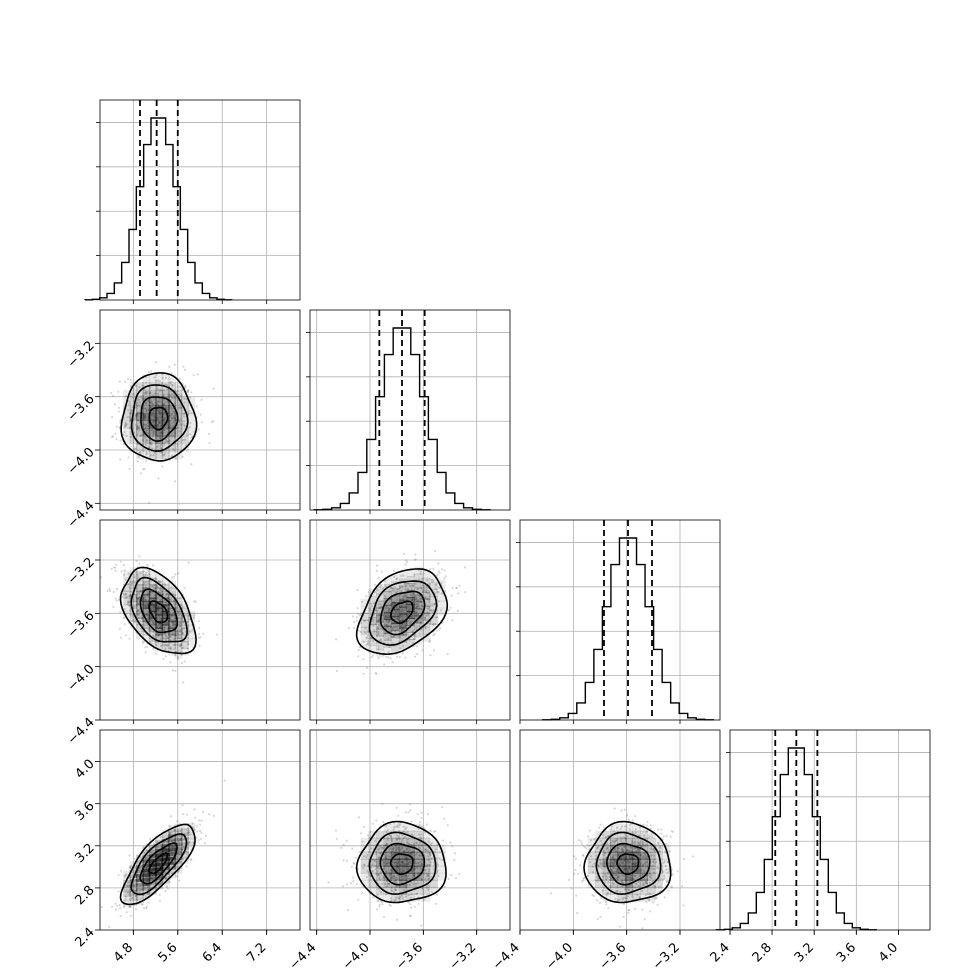 Image resolution: width=970 pixels, height=970 pixels. What do you see at coordinates (506, 955) in the screenshot?
I see `x-tick-label: −4.4` at bounding box center [506, 955].